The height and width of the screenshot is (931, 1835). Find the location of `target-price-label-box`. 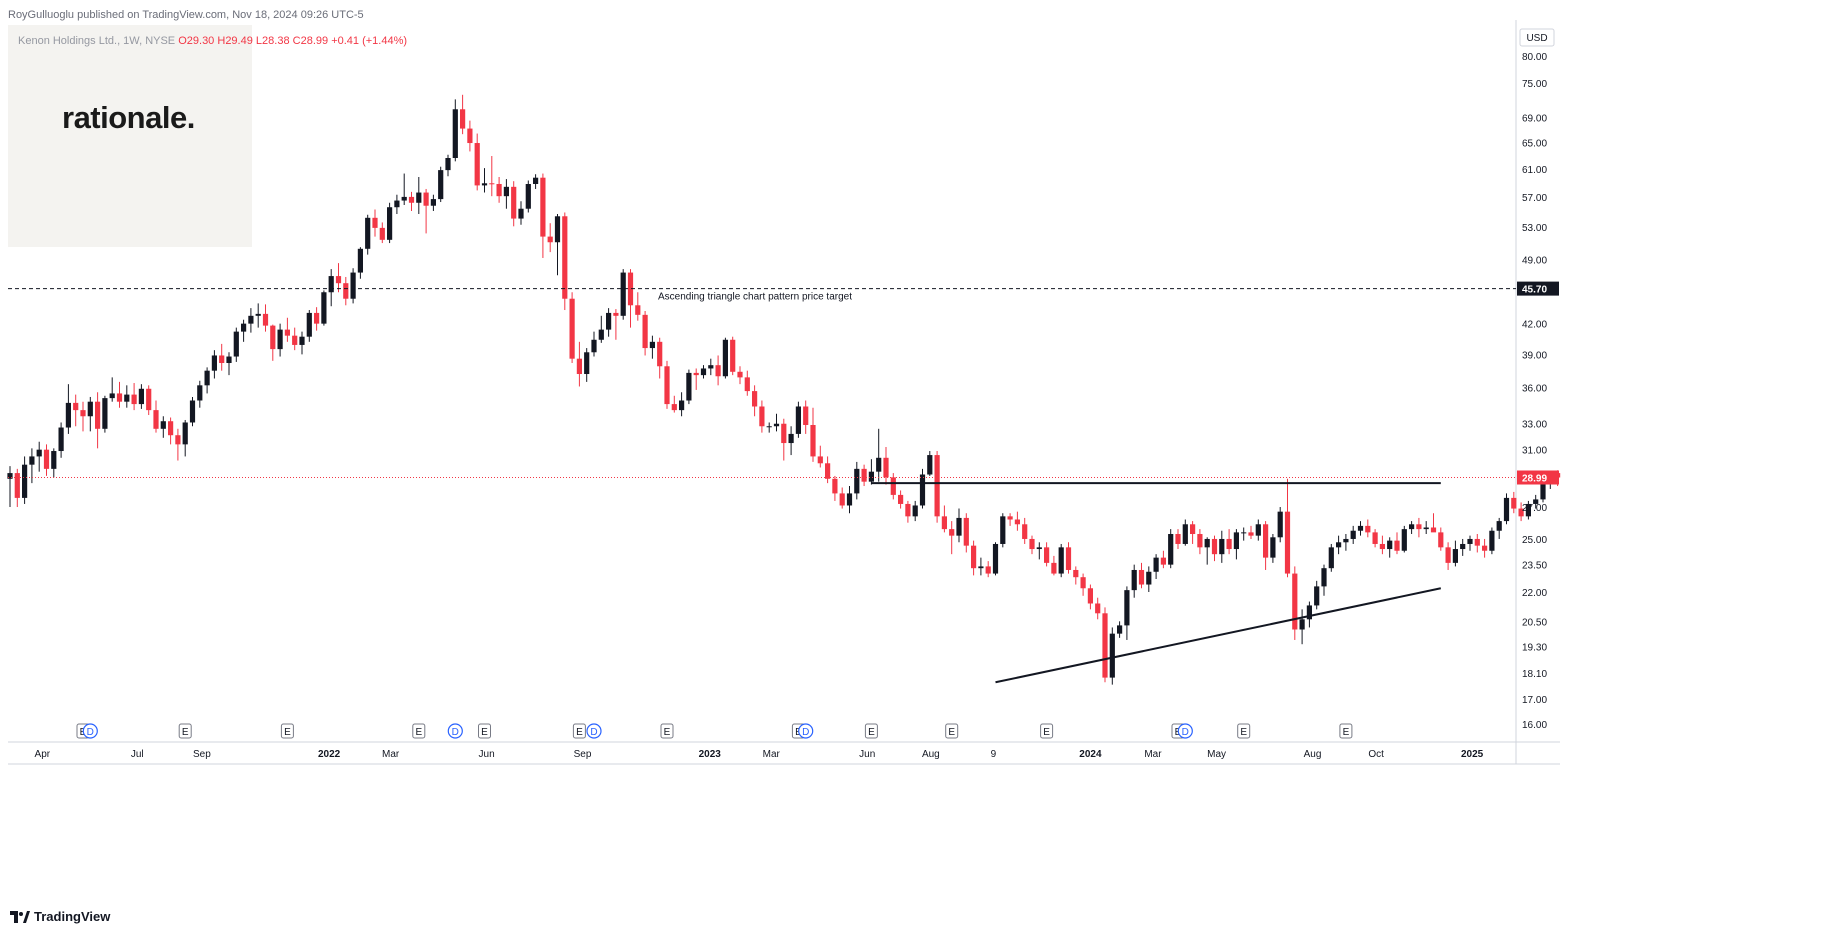

target-price-label-box is located at coordinates (1538, 288).